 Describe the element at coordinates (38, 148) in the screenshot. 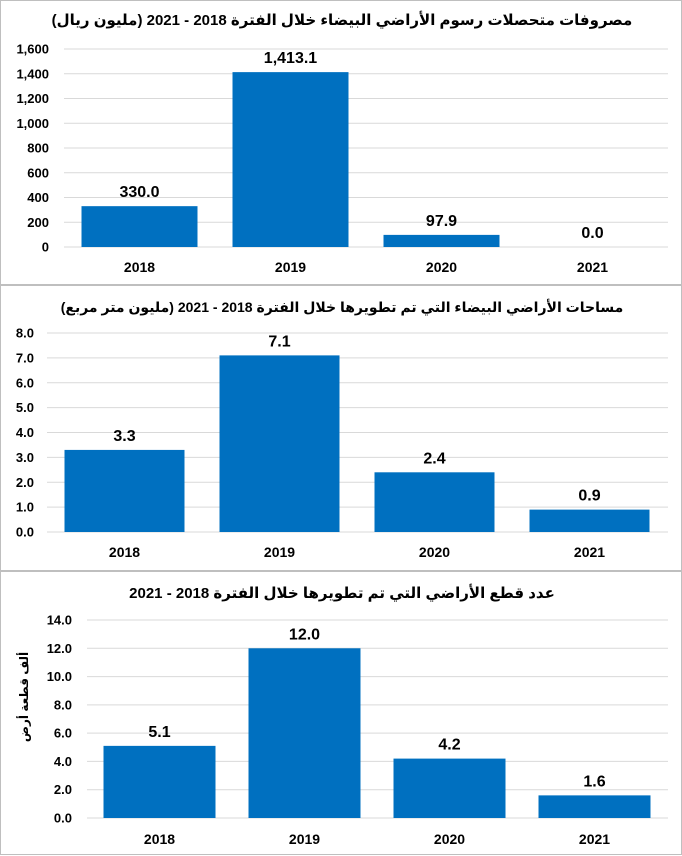

I see `y-tick-label: 800` at that location.